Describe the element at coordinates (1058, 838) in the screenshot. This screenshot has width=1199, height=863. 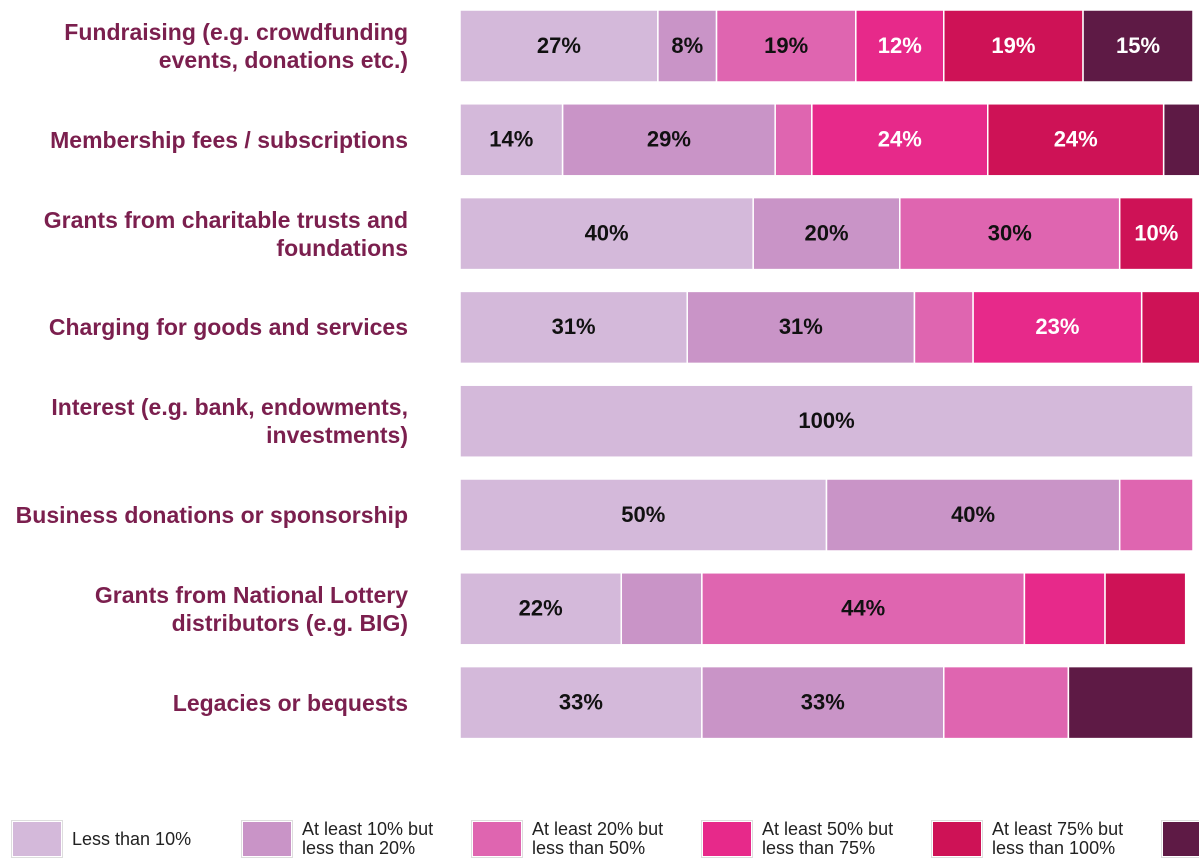
I see `legend-label: At least 75% but less than 100%` at that location.